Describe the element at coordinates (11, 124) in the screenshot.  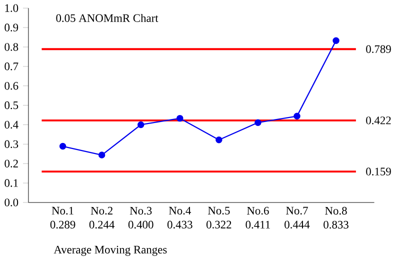
I see `y-tick-label: 0.4` at that location.